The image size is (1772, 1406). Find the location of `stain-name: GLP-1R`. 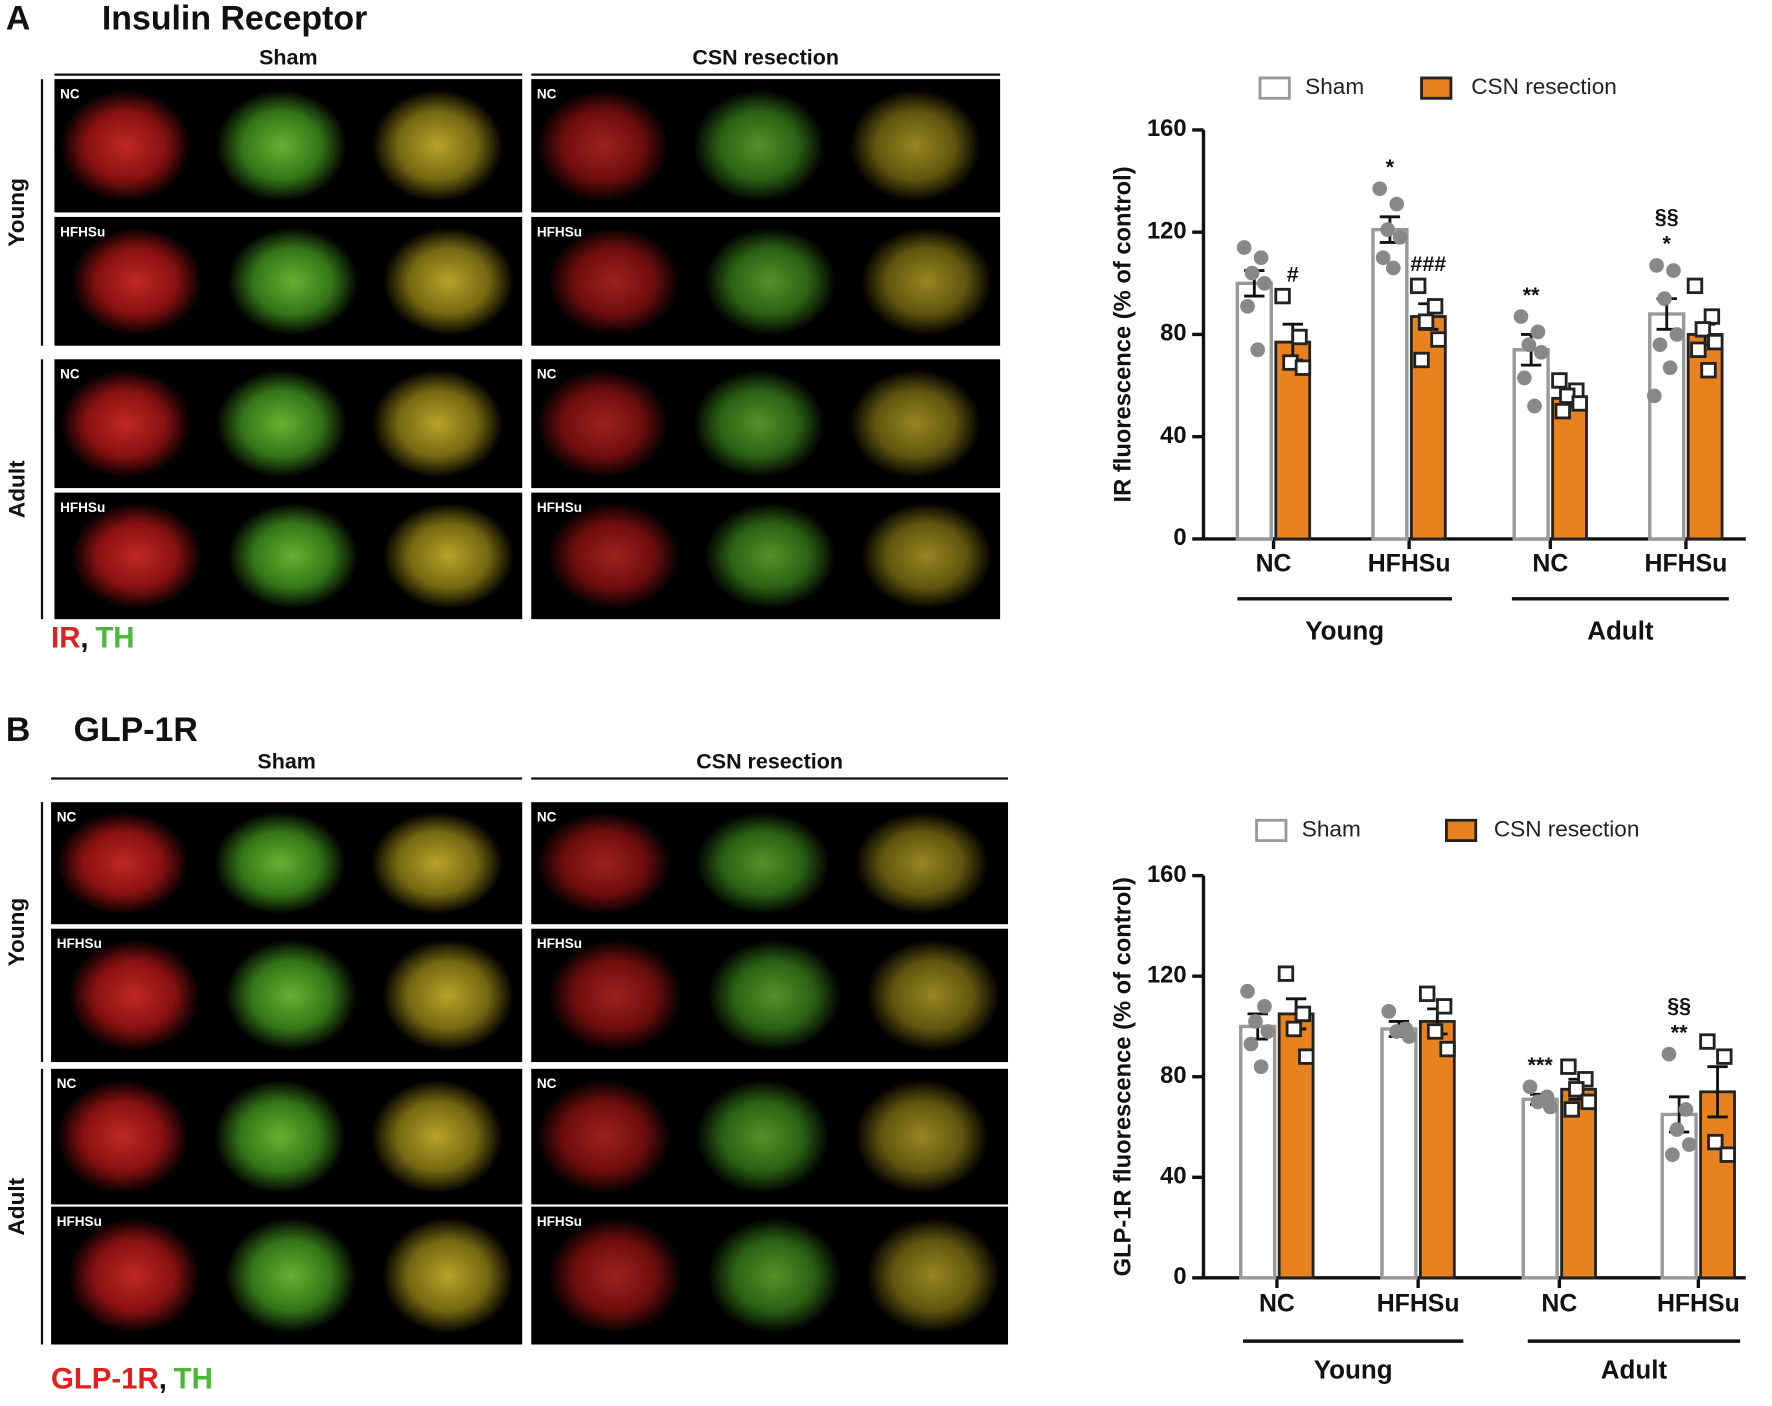

stain-name: GLP-1R is located at coordinates (105, 1378).